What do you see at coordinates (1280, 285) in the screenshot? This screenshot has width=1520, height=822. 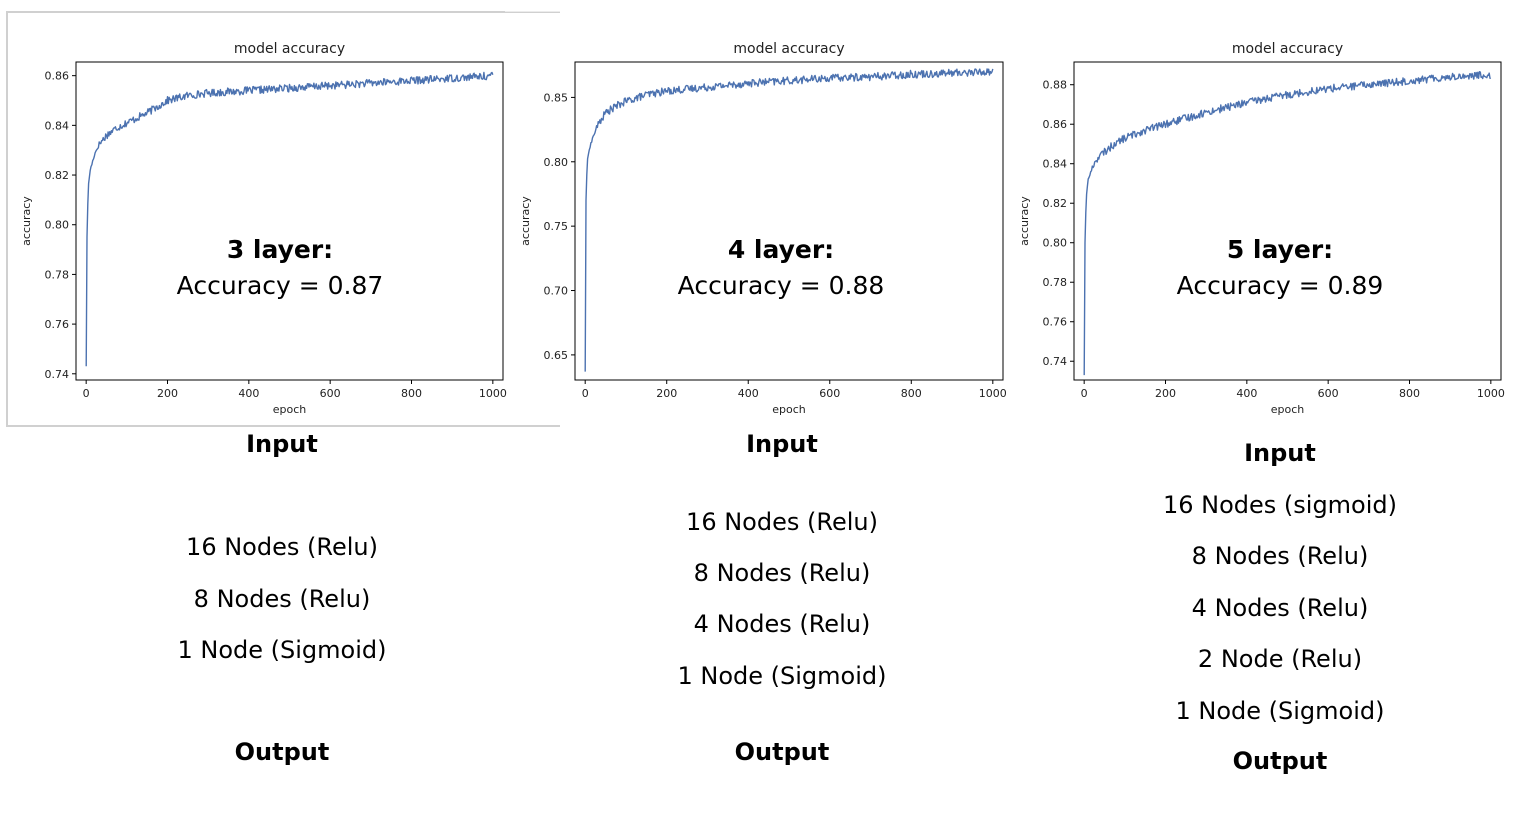 I see `overlay-accuracy: Accuracy = 0.89` at bounding box center [1280, 285].